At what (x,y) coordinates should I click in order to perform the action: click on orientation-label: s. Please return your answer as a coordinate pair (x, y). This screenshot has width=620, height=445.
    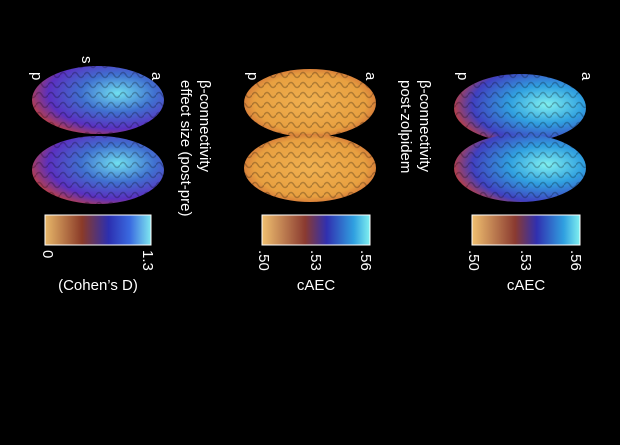
    Looking at the image, I should click on (86, 60).